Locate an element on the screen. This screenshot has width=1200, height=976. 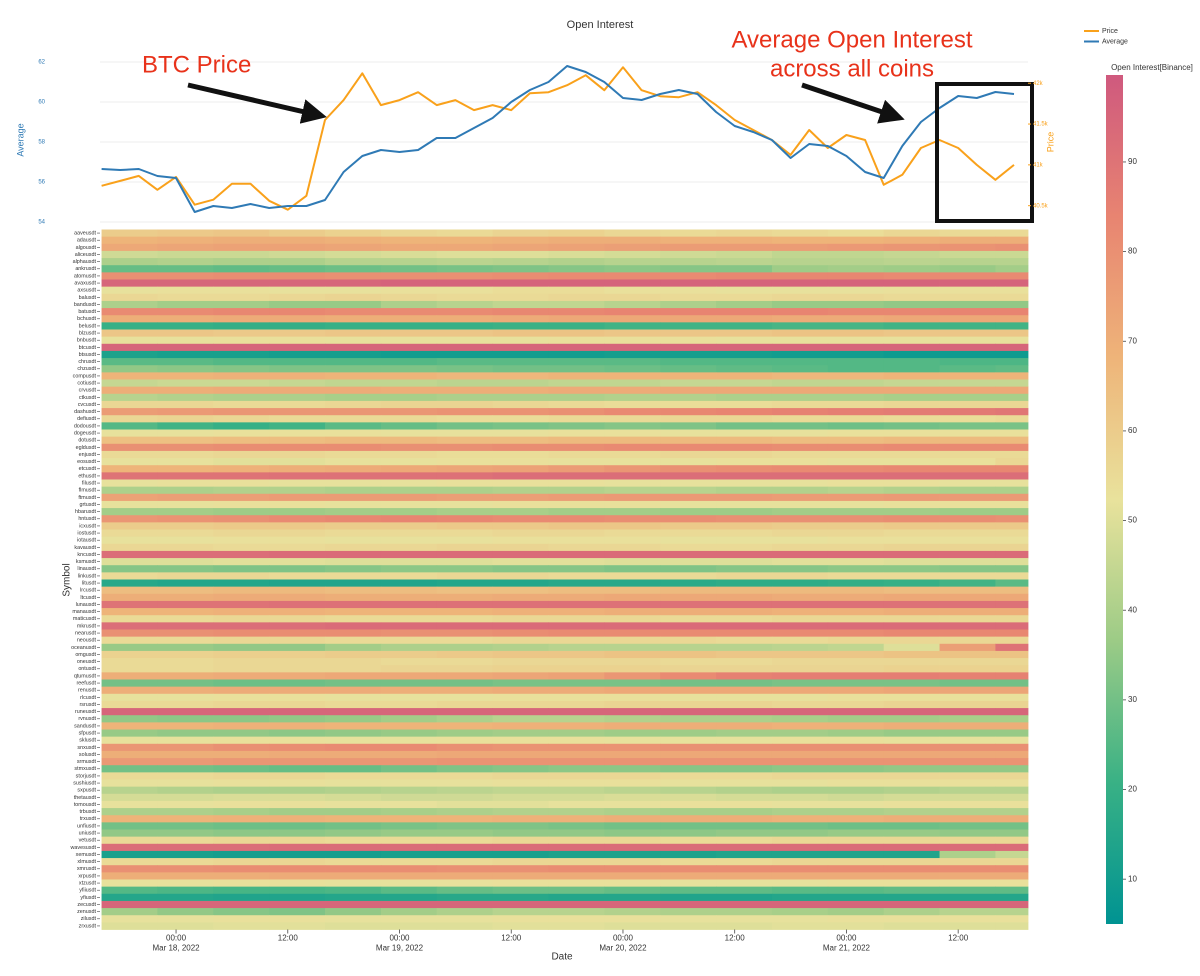
y-tick-label: runeusdt is located at coordinates (85, 712).